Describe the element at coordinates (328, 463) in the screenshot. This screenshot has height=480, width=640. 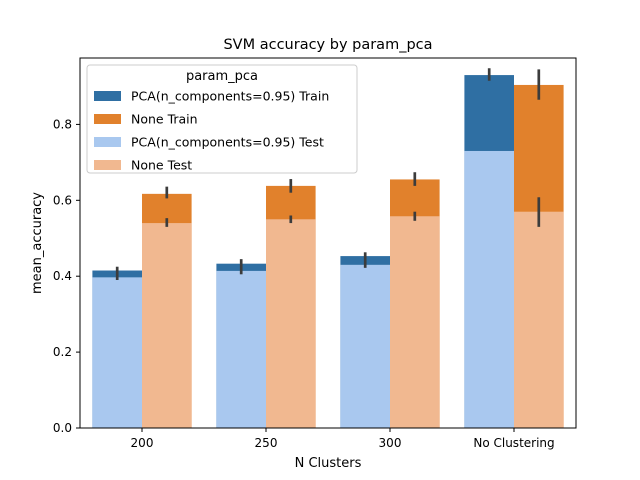
I see `x-axis-label: N Clusters` at that location.